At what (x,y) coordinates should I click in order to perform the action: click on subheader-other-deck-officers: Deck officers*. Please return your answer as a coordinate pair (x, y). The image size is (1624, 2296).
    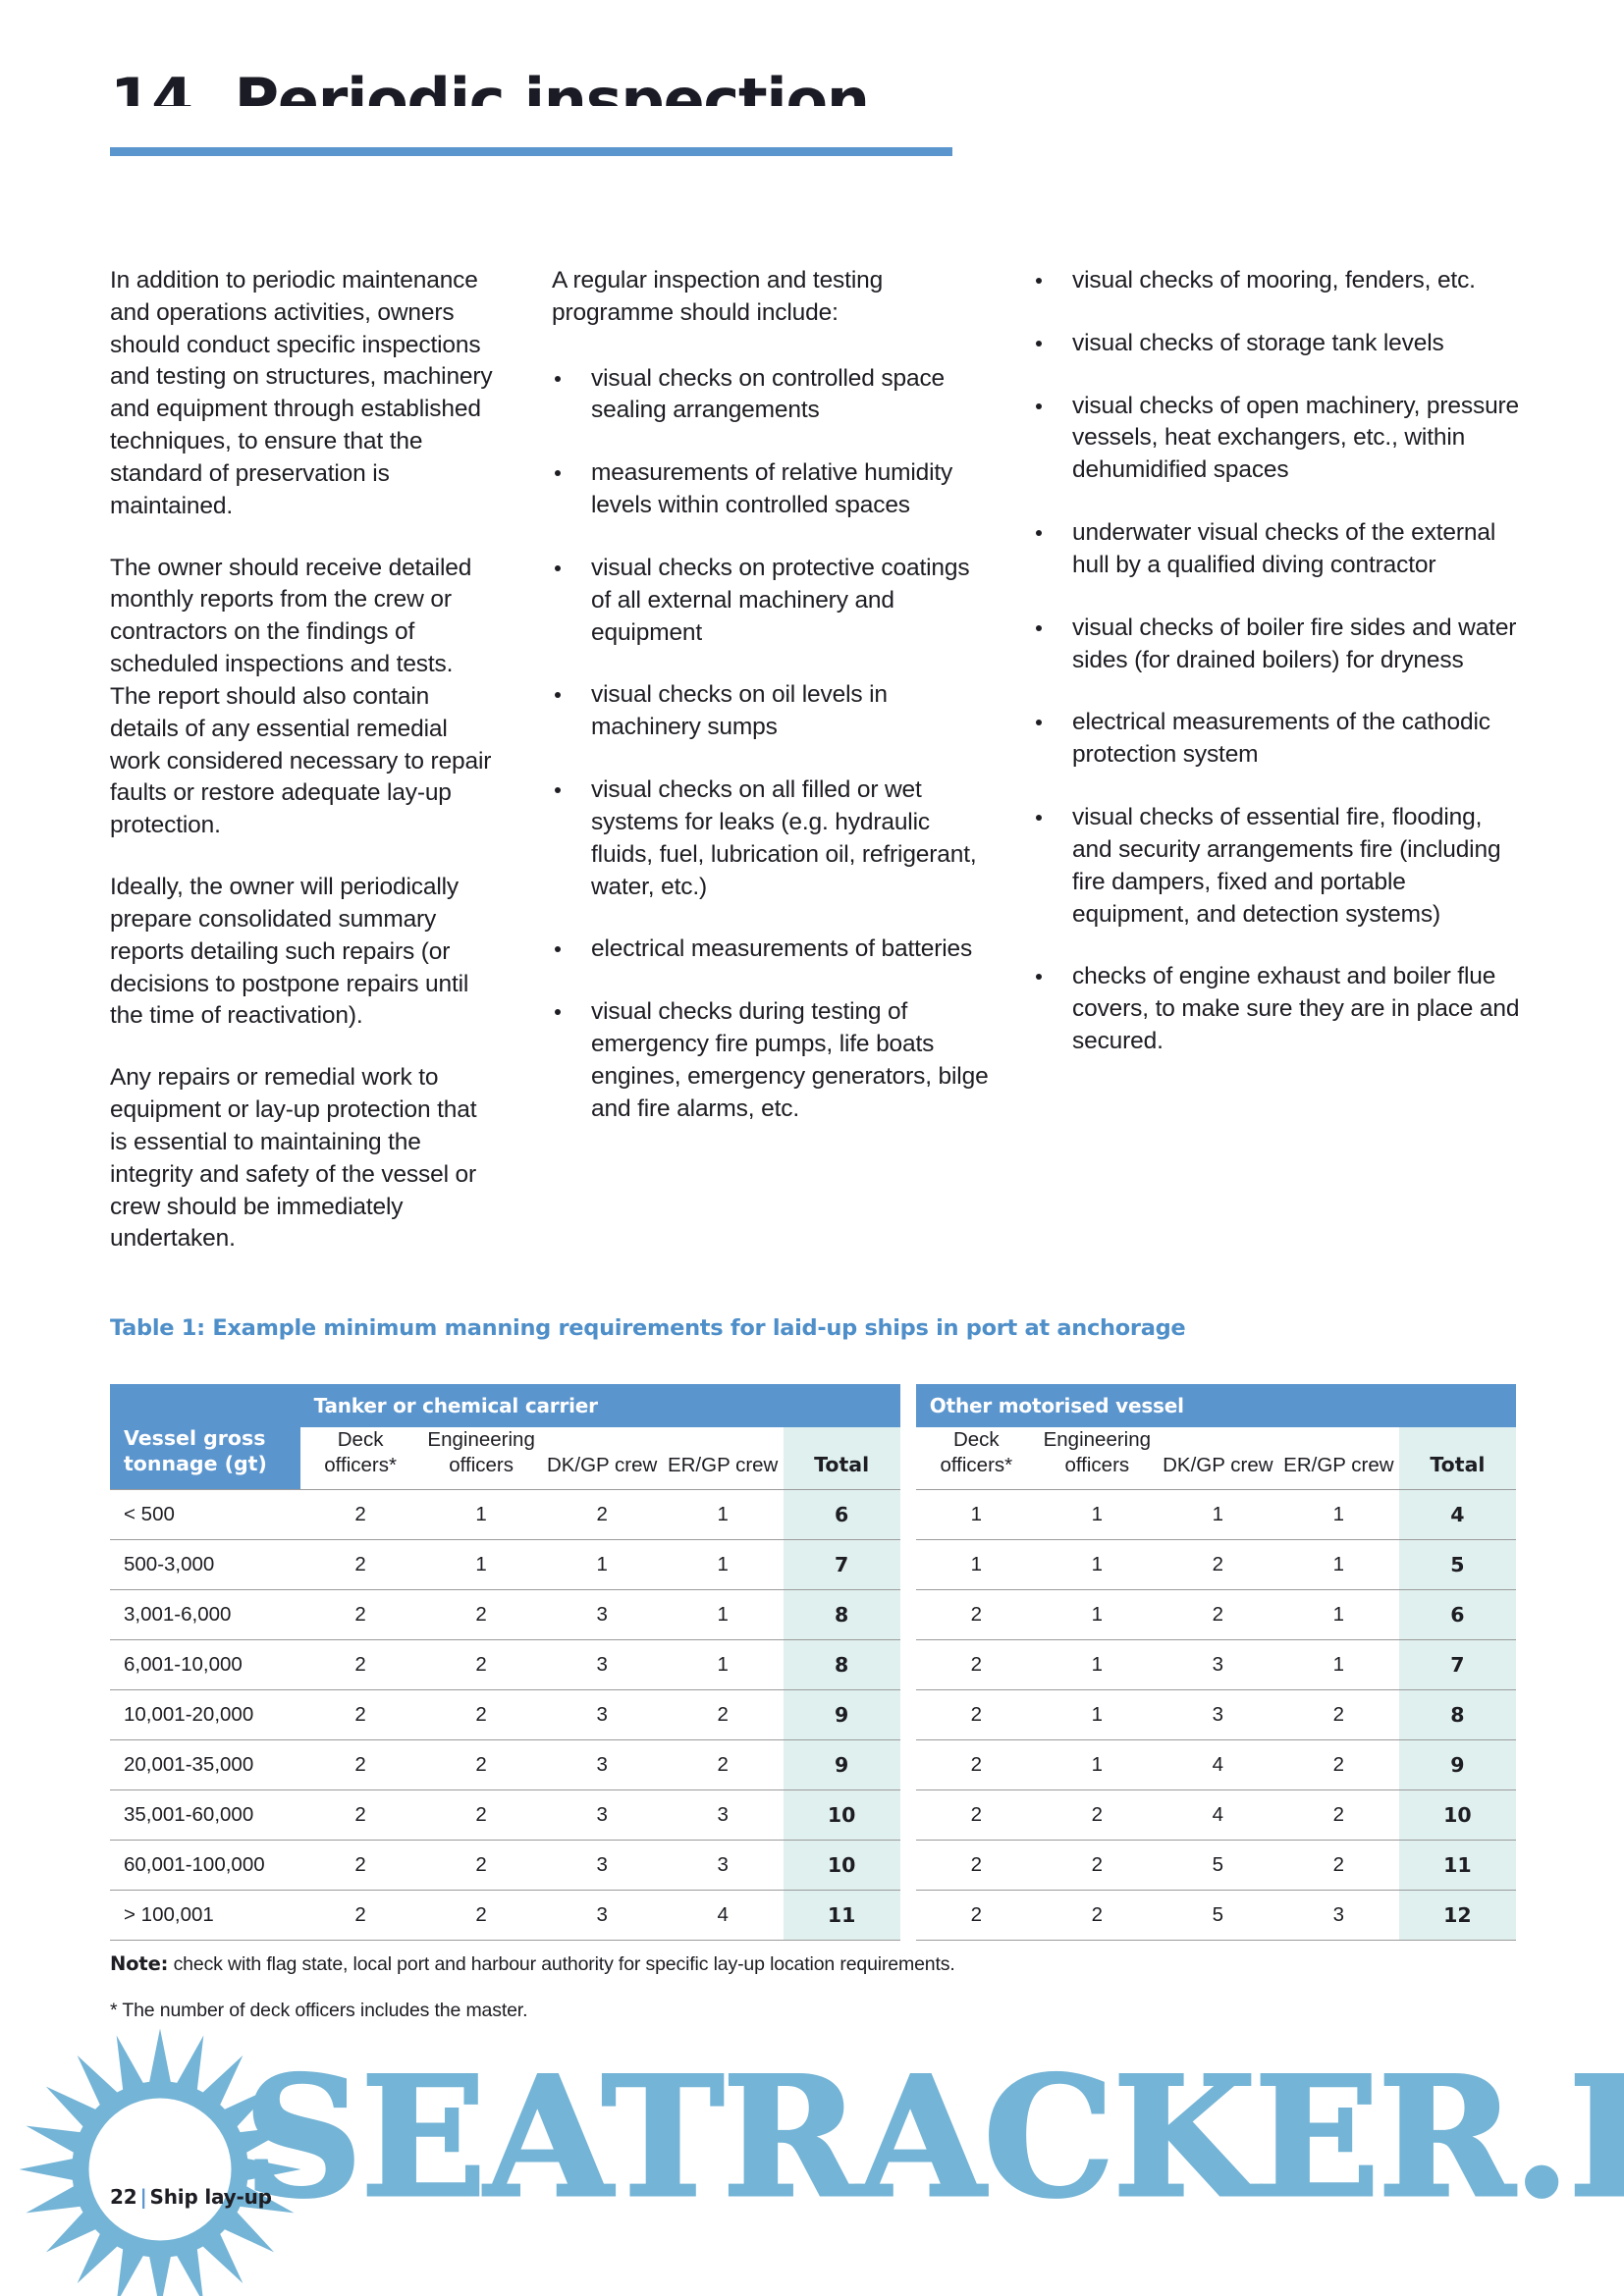
    Looking at the image, I should click on (976, 1452).